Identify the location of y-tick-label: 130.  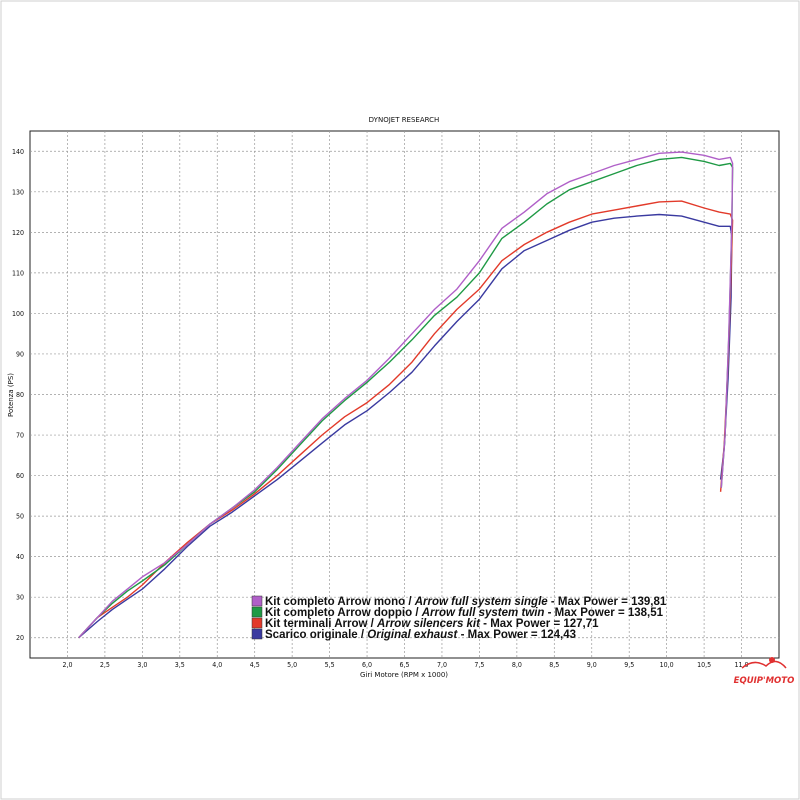
(18, 192).